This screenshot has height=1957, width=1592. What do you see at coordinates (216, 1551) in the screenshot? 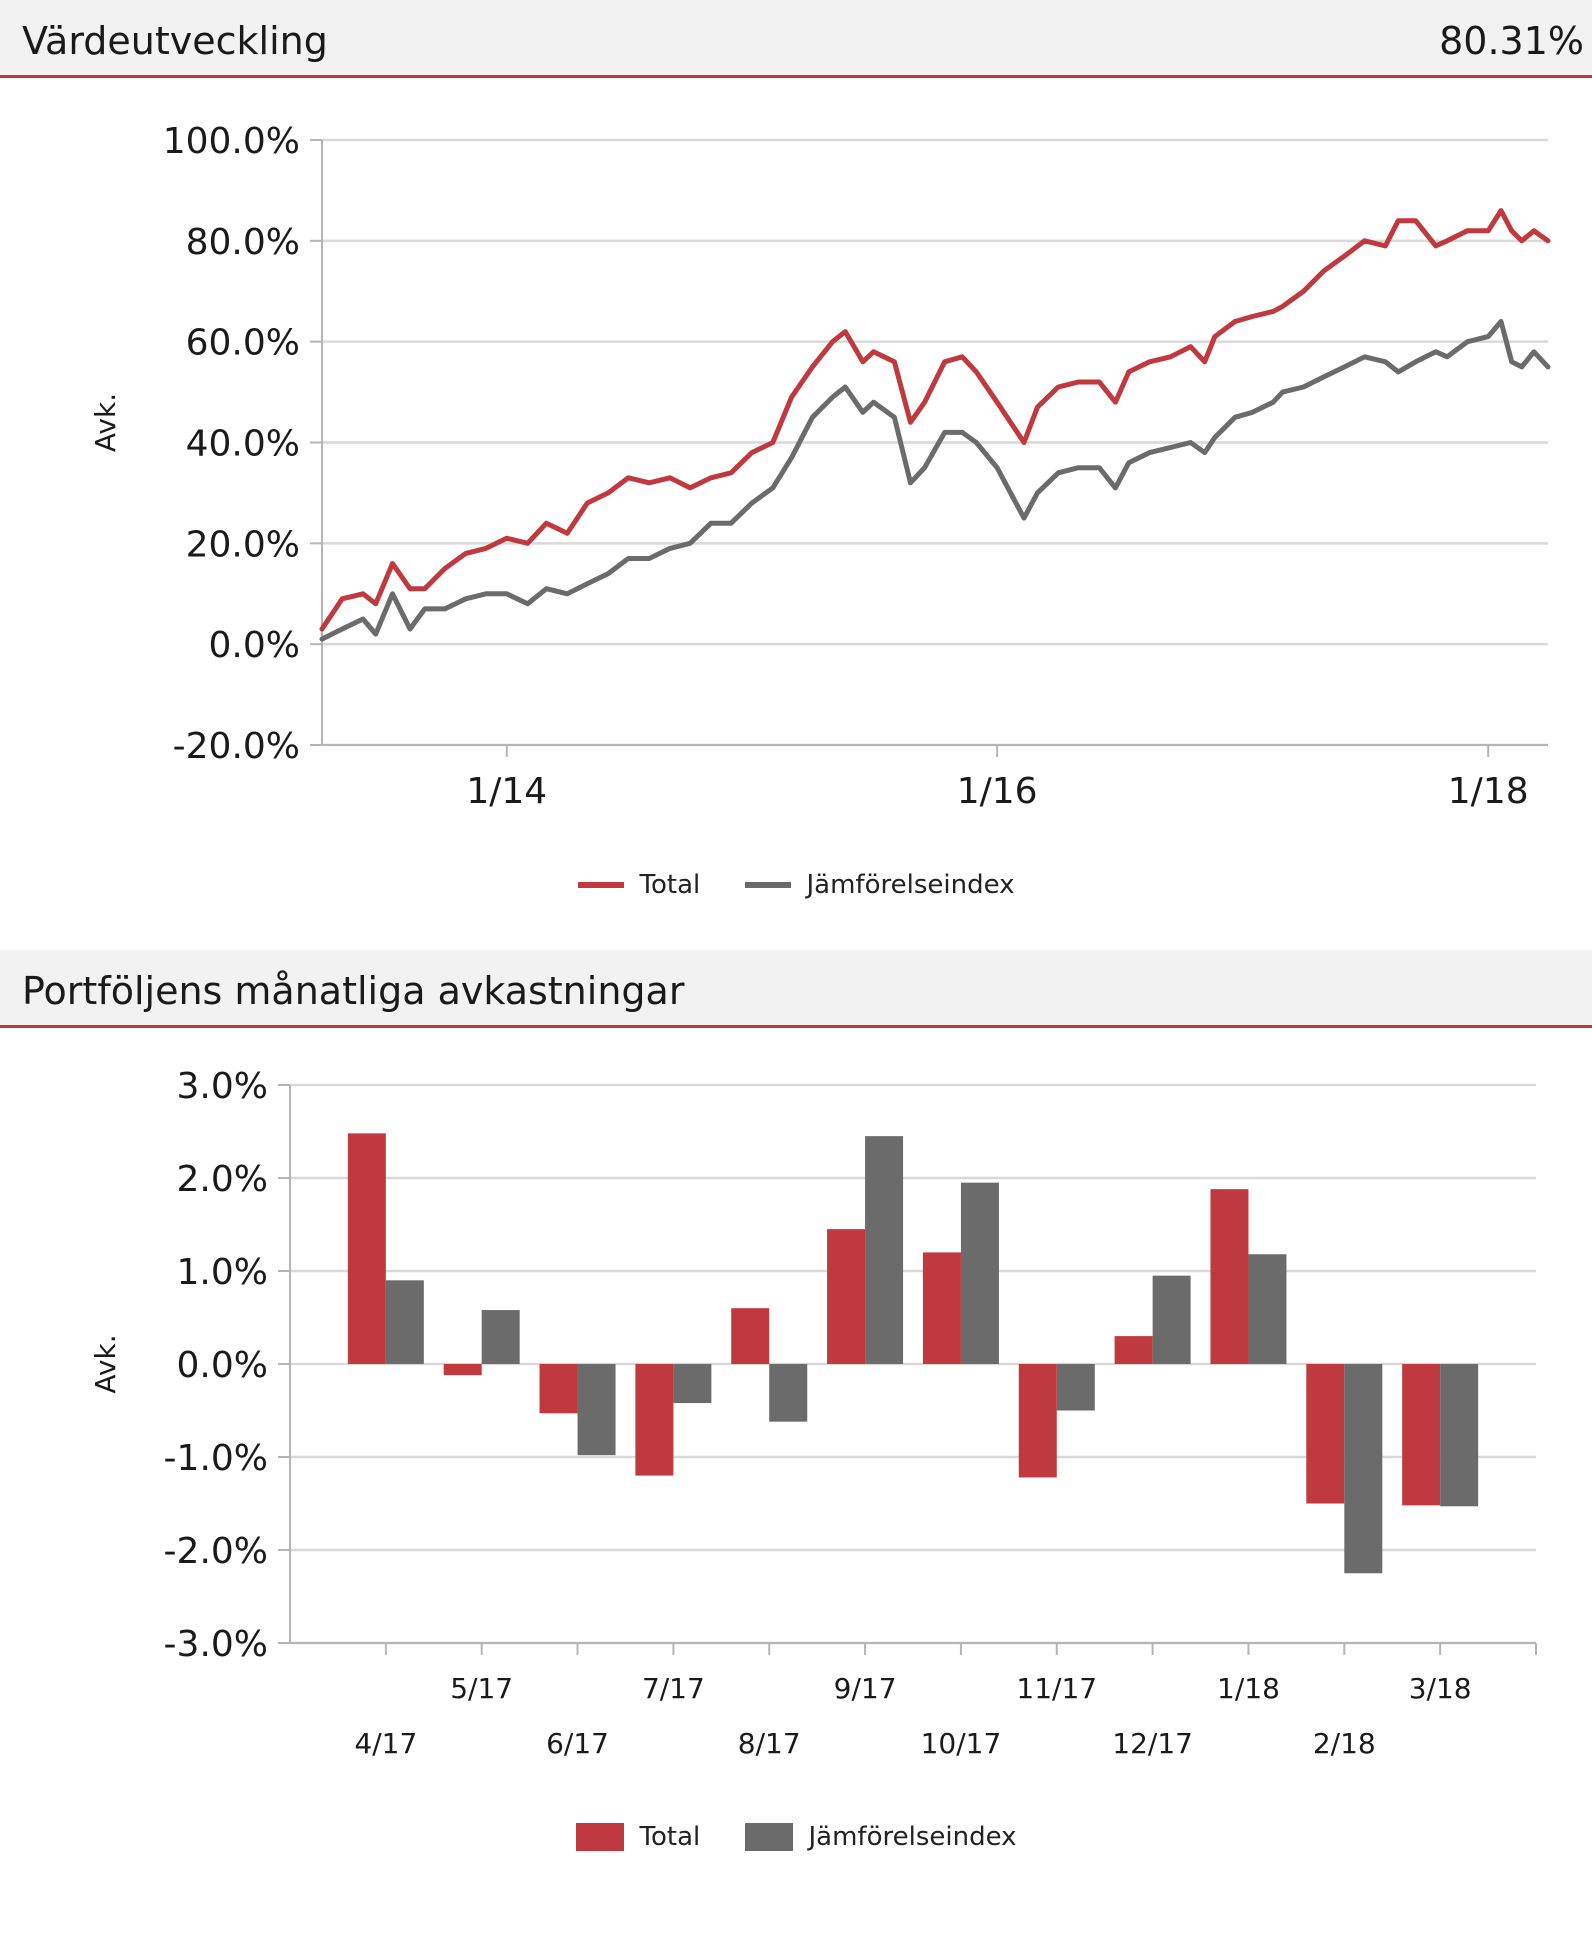
I see `y-tick-label: -2.0%` at bounding box center [216, 1551].